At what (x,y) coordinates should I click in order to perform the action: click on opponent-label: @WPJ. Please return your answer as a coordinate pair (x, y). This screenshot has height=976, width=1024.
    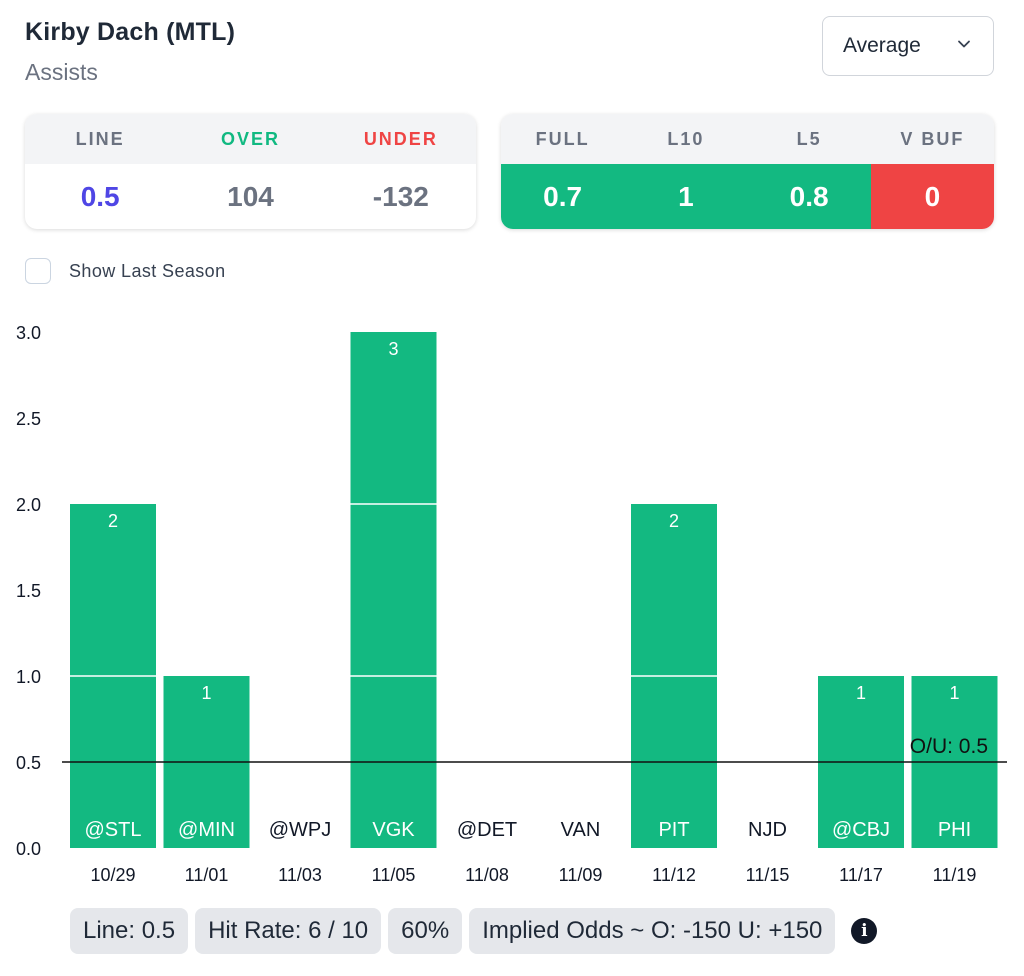
    Looking at the image, I should click on (300, 830).